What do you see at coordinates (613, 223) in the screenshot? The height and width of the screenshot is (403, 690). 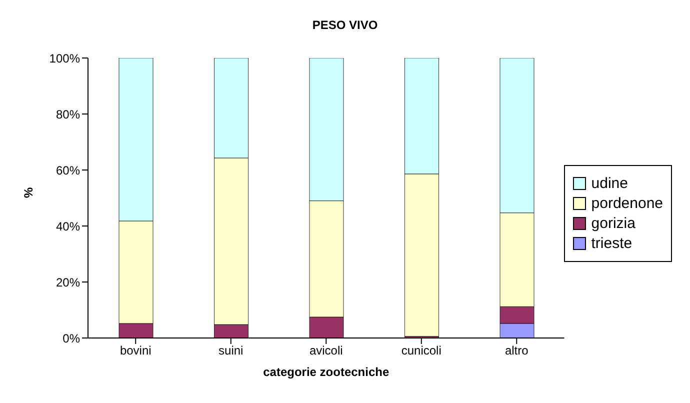 I see `legend-label: gorizia` at bounding box center [613, 223].